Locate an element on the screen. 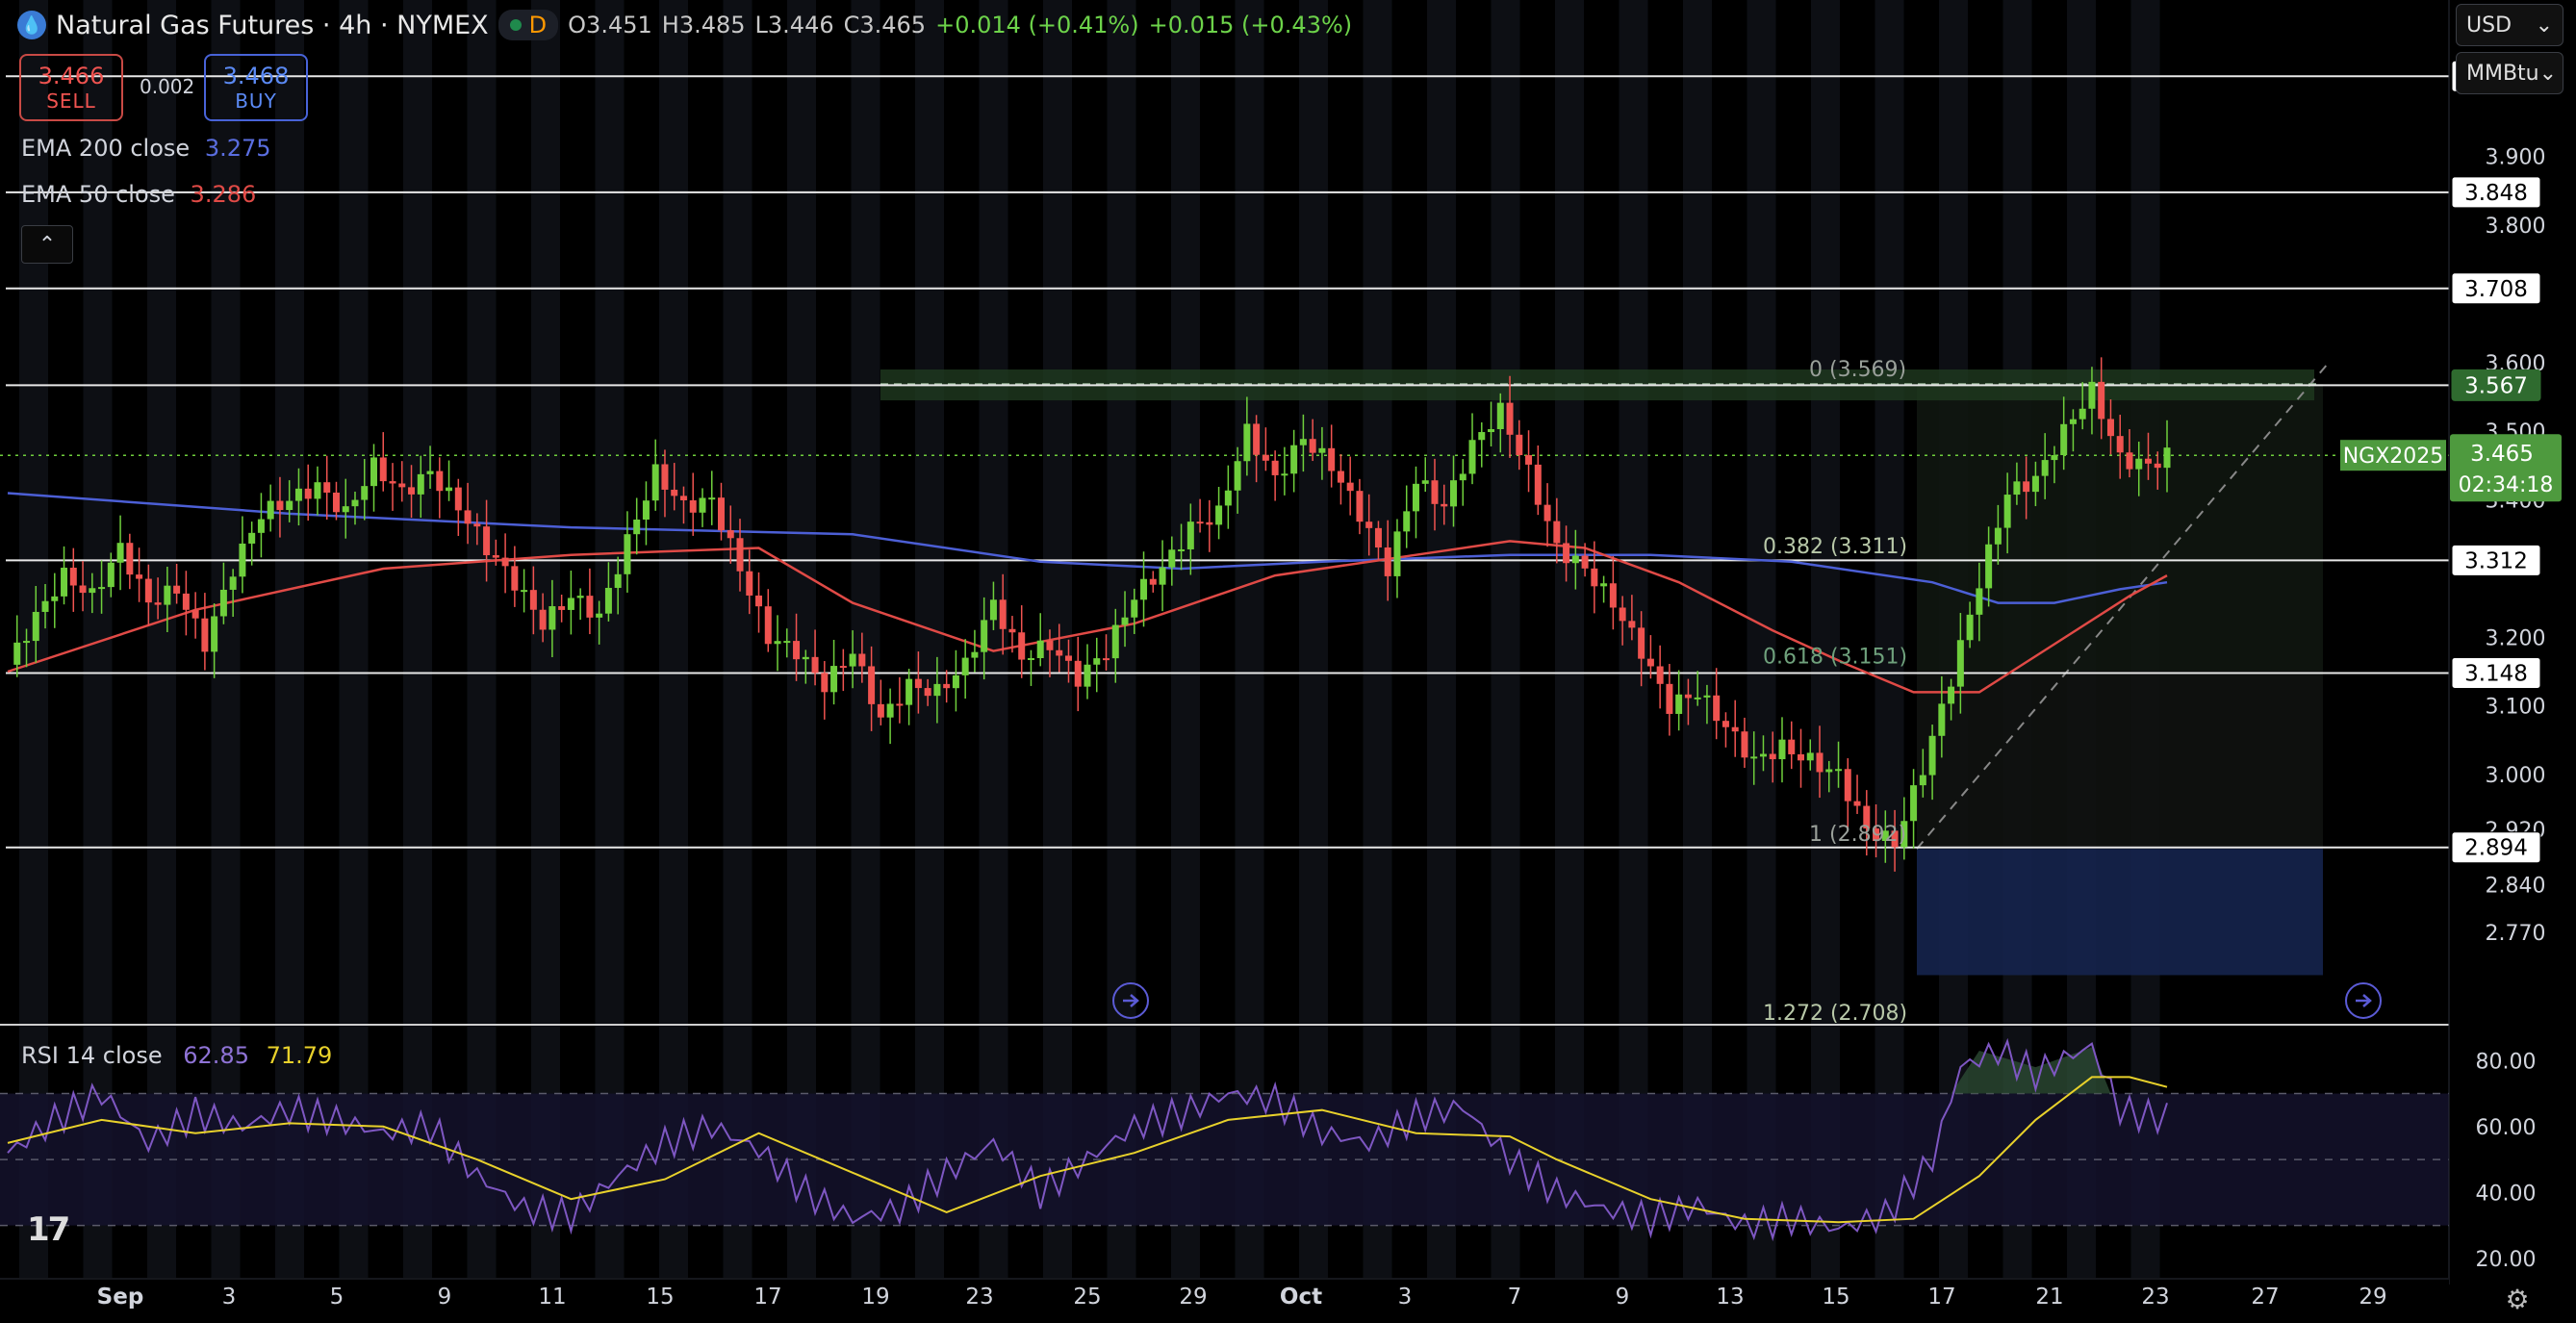  level-price-text: 2.894 is located at coordinates (2496, 848).